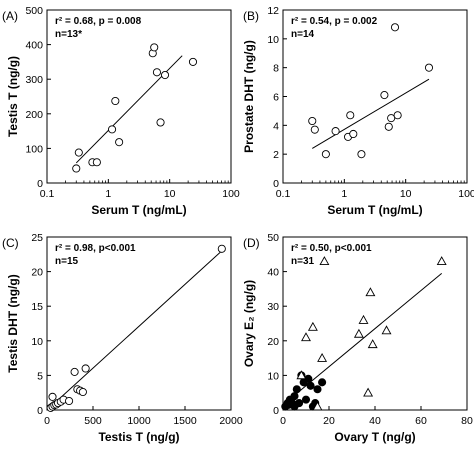  I want to click on y-tick-label: 50, so click(273, 238).